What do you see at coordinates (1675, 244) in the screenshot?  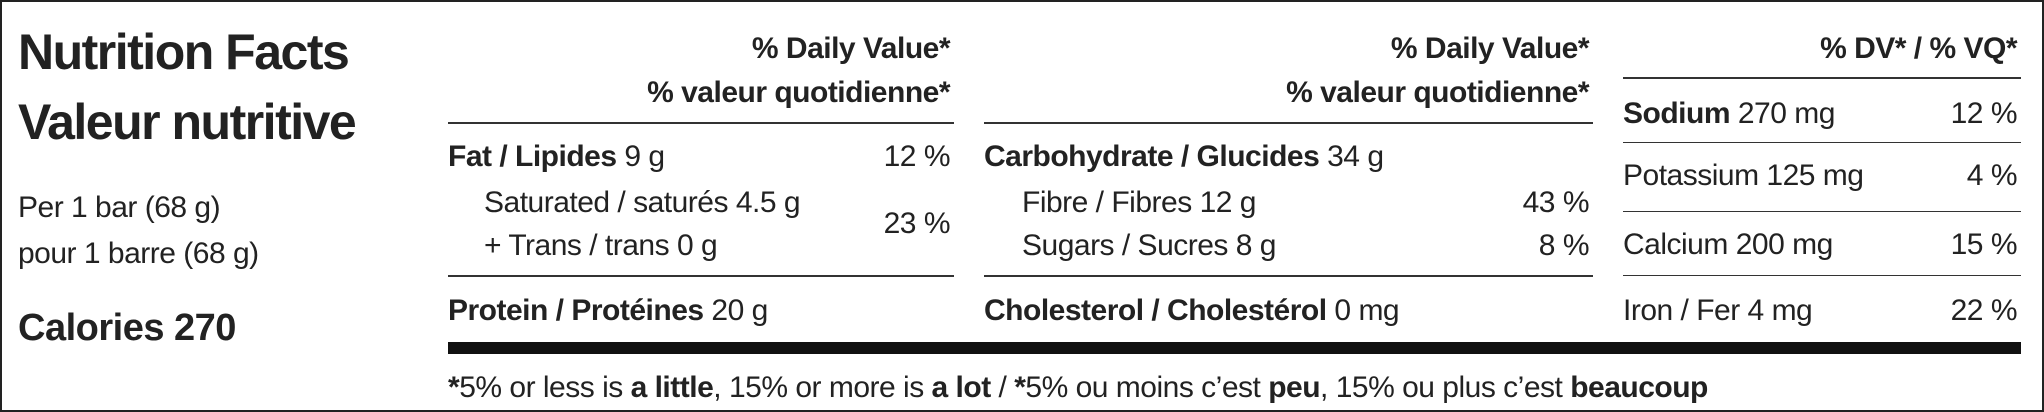 I see `nutrient: Calcium` at bounding box center [1675, 244].